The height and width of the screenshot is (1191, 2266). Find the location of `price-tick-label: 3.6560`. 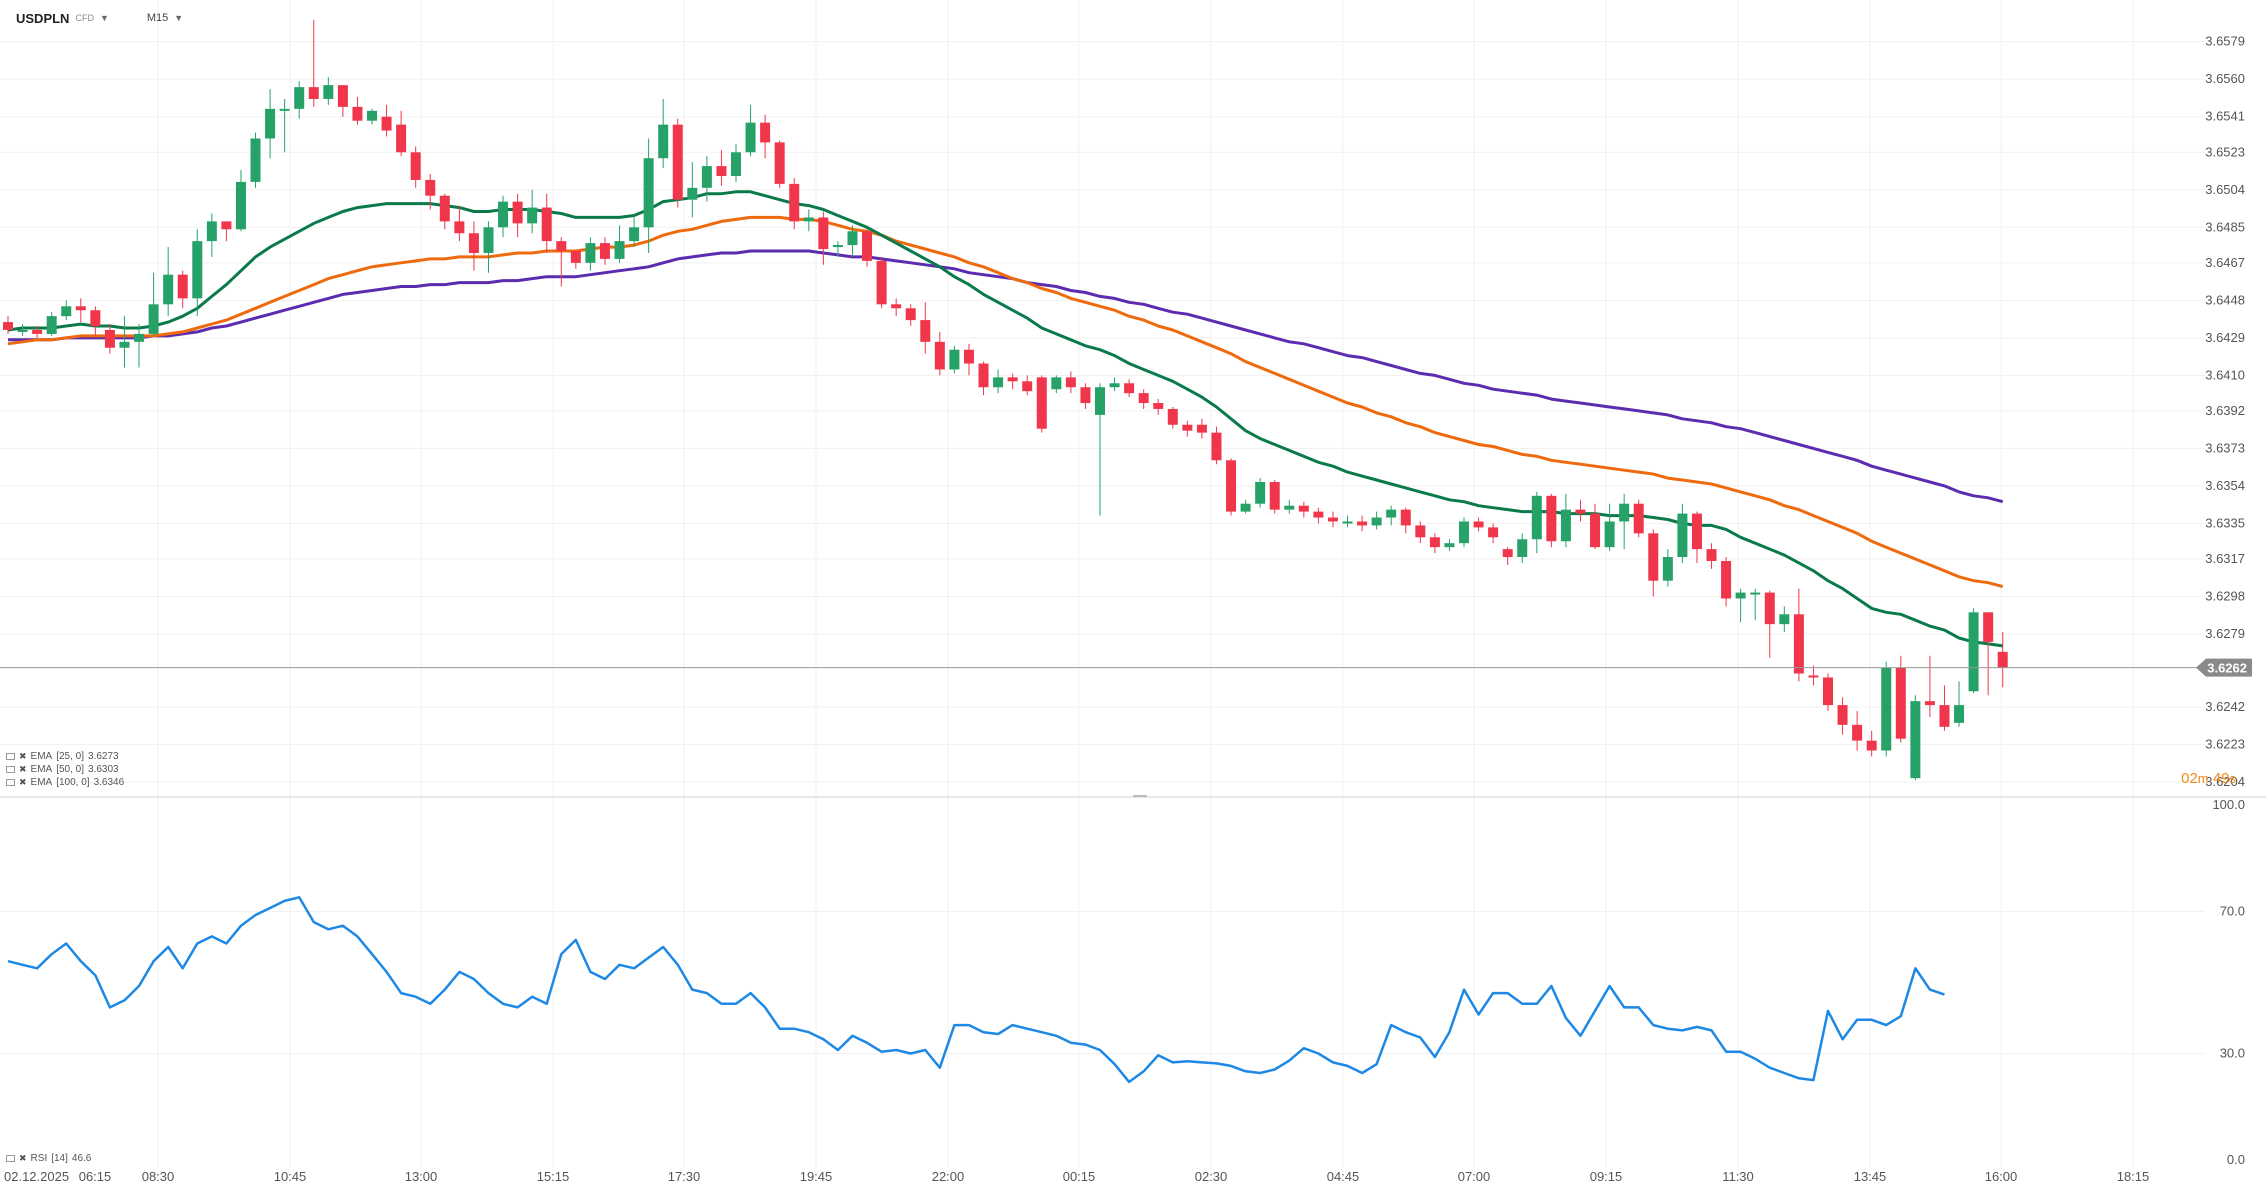

price-tick-label: 3.6560 is located at coordinates (2225, 78).